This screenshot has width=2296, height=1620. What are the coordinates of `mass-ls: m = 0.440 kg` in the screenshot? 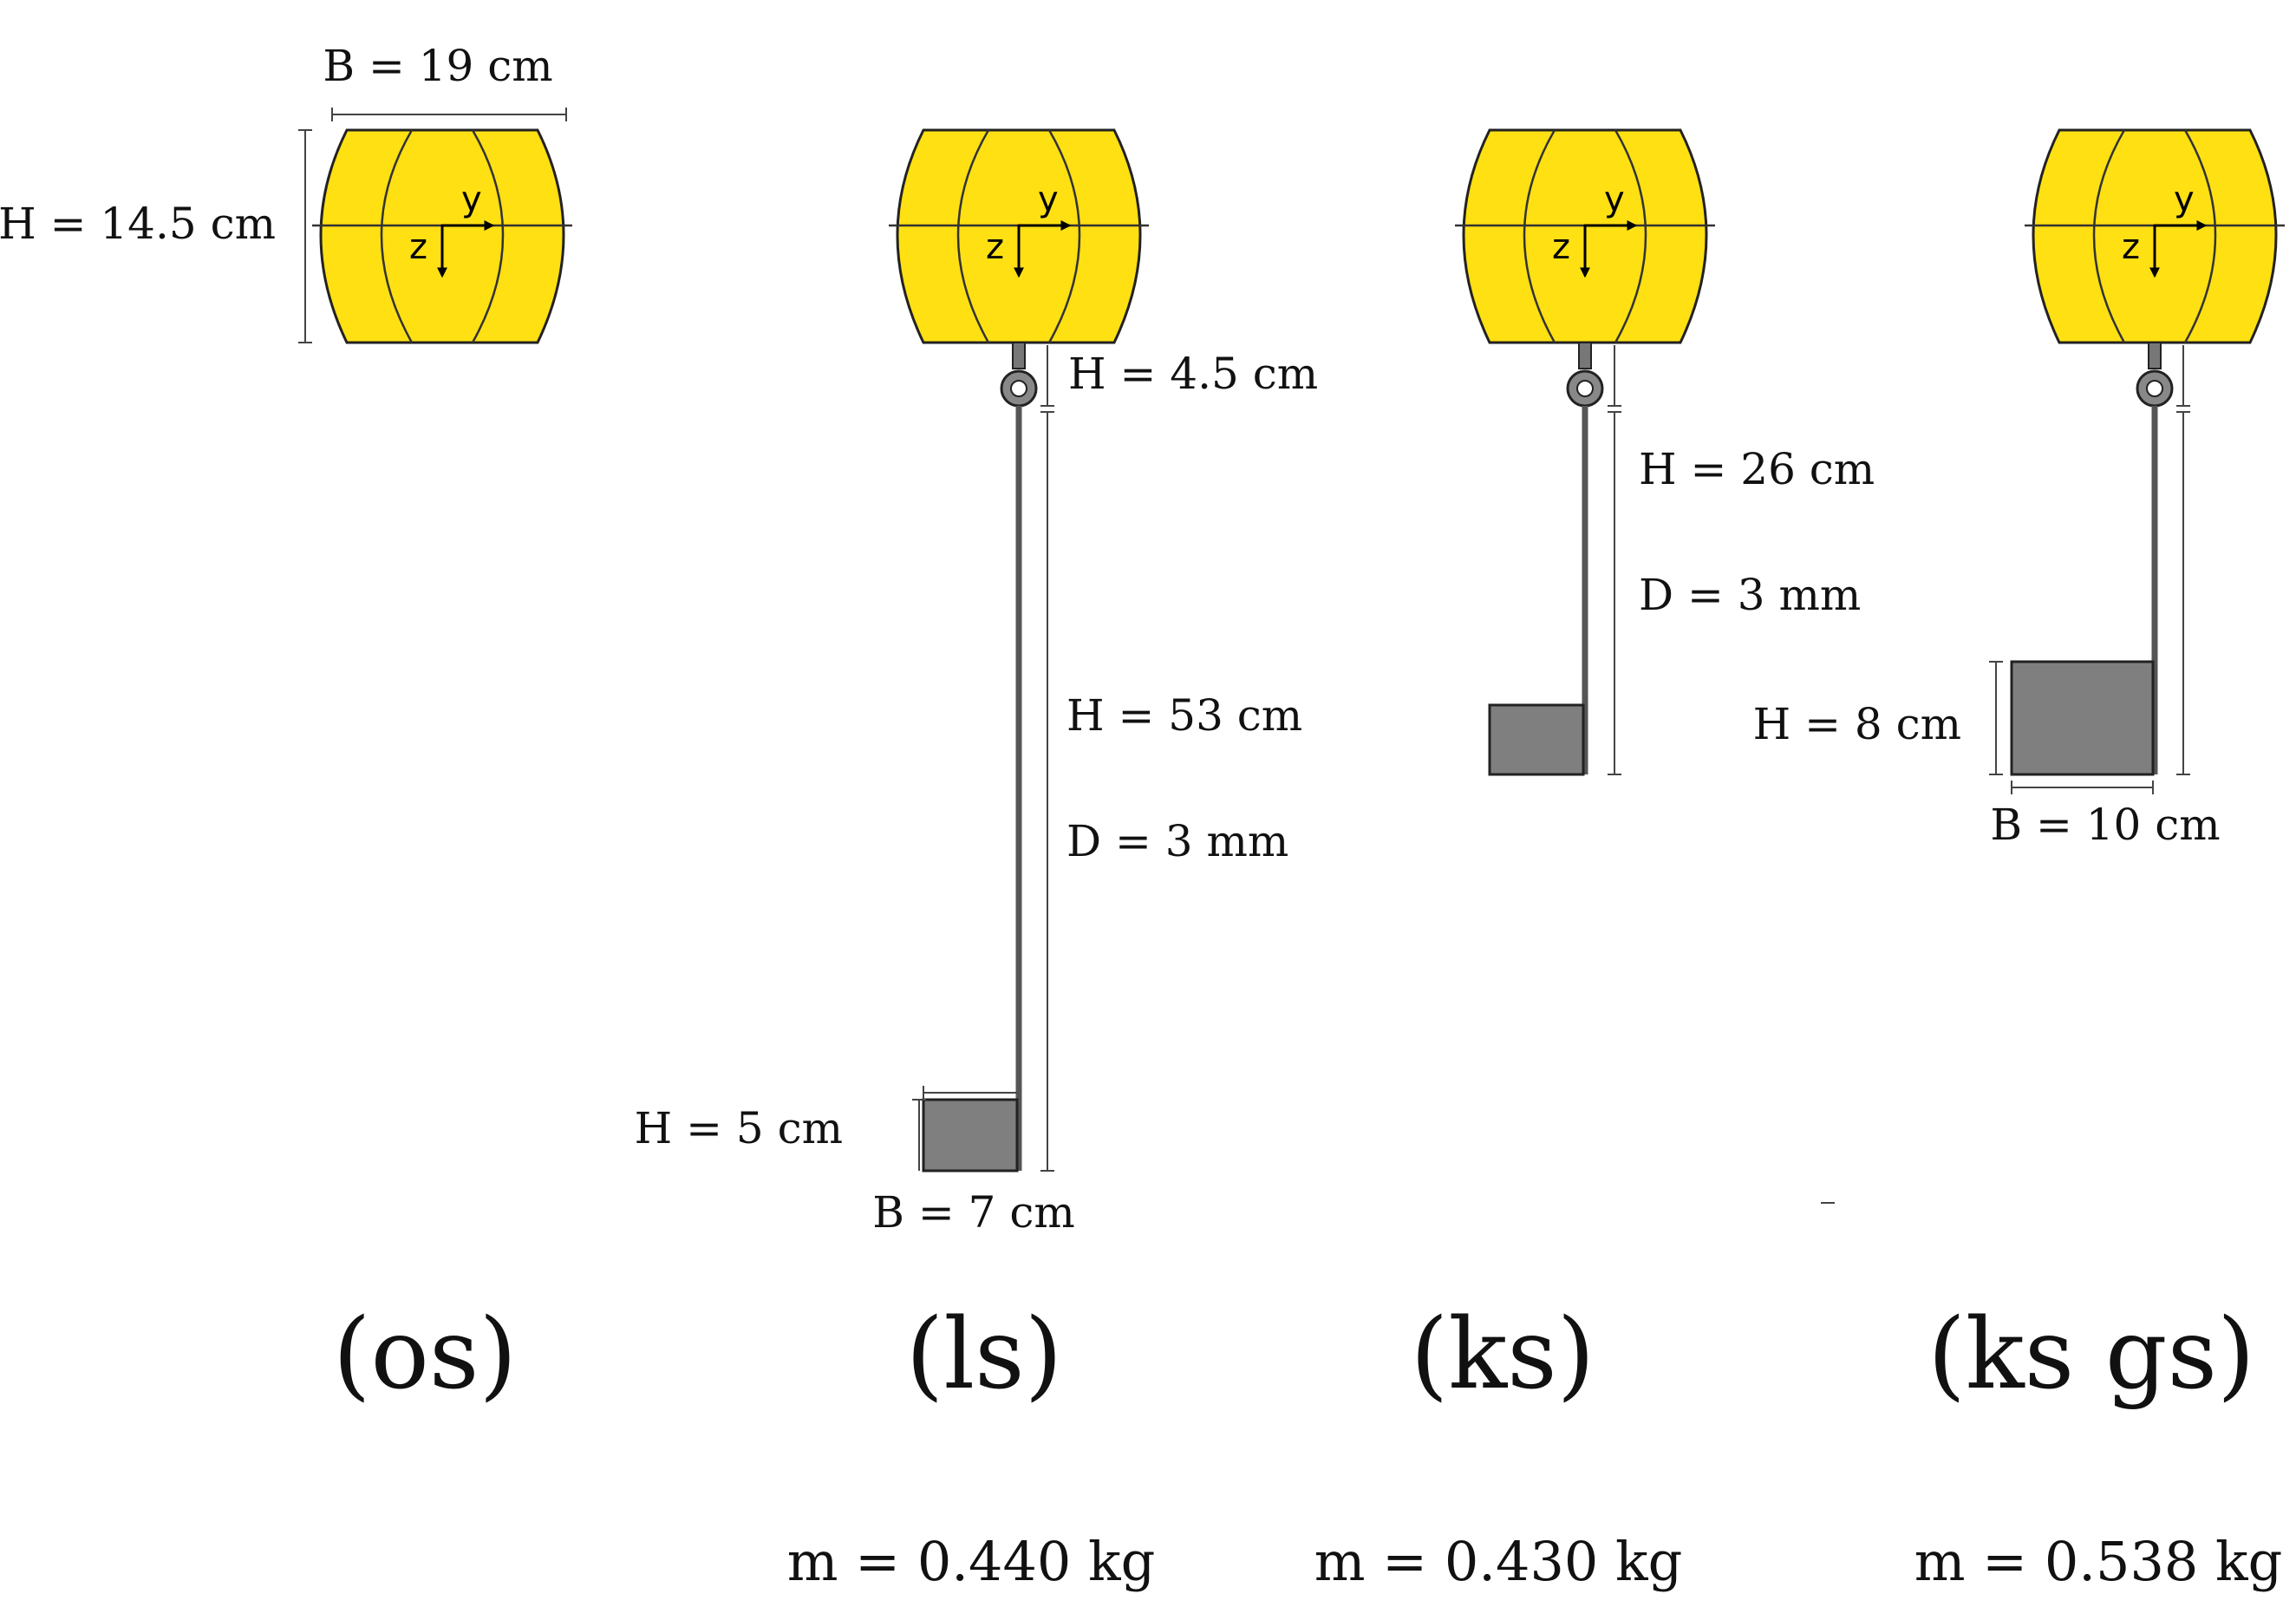 It's located at (972, 1561).